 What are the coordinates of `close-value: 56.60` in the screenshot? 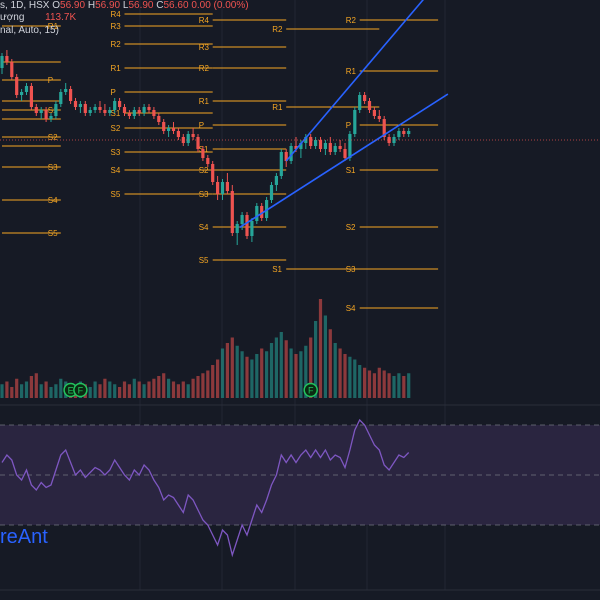 It's located at (176, 5).